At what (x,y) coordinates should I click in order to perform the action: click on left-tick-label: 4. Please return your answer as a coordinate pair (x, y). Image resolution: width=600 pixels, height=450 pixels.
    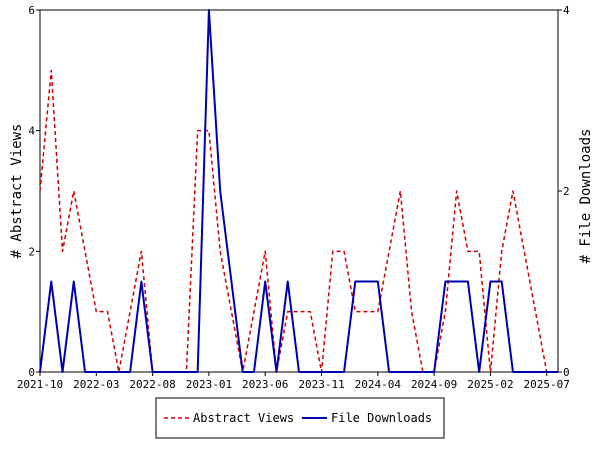
    Looking at the image, I should click on (31, 131).